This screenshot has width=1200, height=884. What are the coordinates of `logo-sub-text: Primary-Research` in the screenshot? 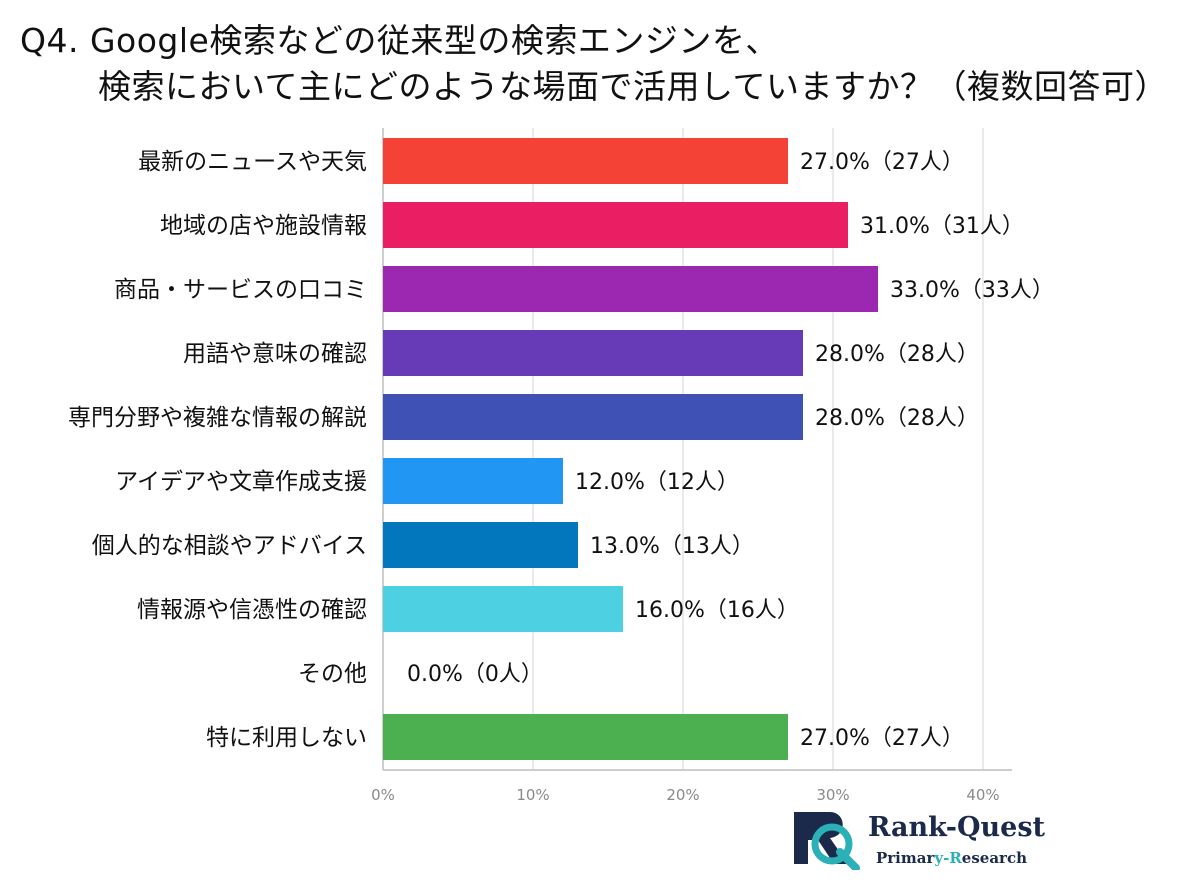 It's located at (951, 858).